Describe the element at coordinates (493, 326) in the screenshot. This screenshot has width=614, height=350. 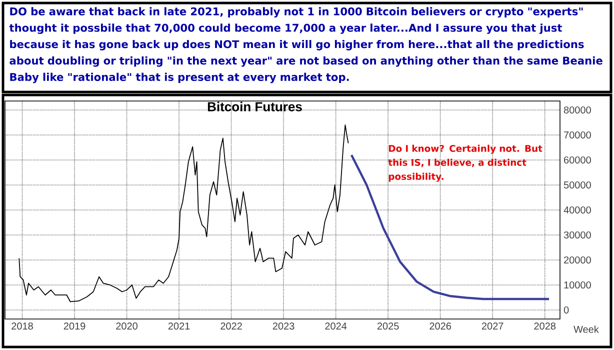
I see `x-tick-label: 2027` at that location.